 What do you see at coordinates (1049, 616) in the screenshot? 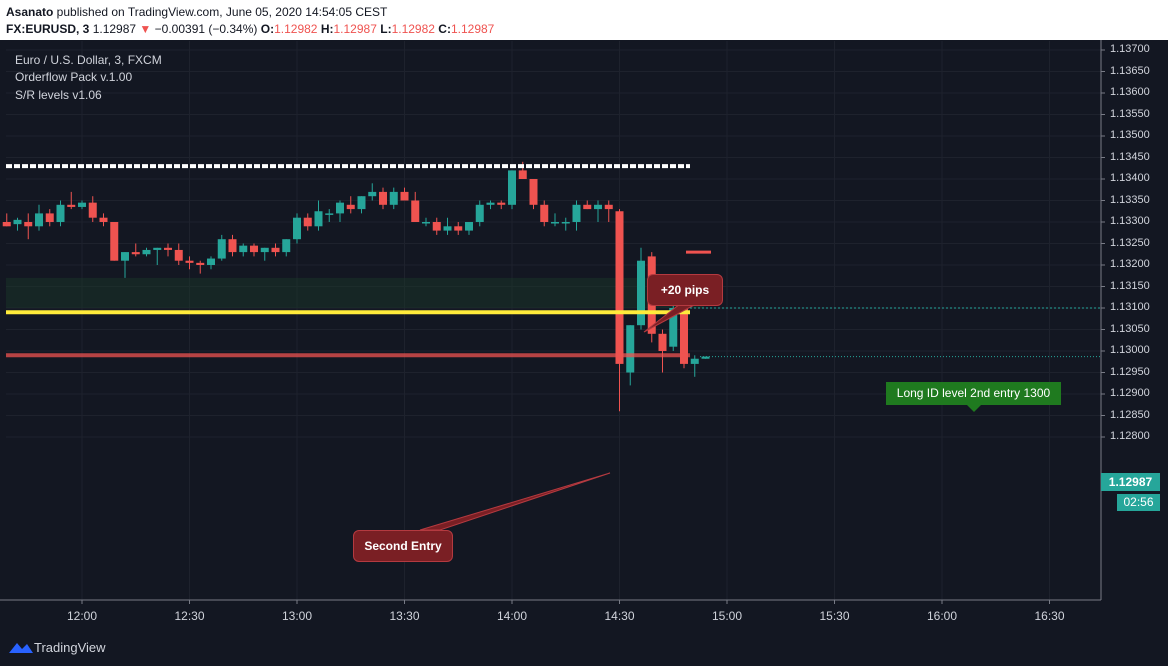
I see `time-label: 16:30` at bounding box center [1049, 616].